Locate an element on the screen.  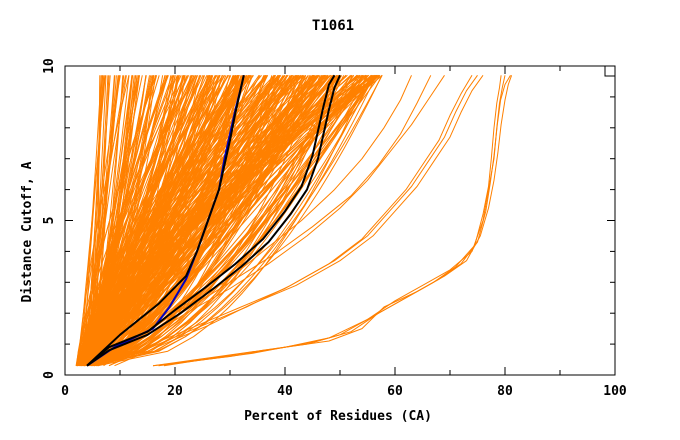
x-tick-label: 0 is located at coordinates (65, 391).